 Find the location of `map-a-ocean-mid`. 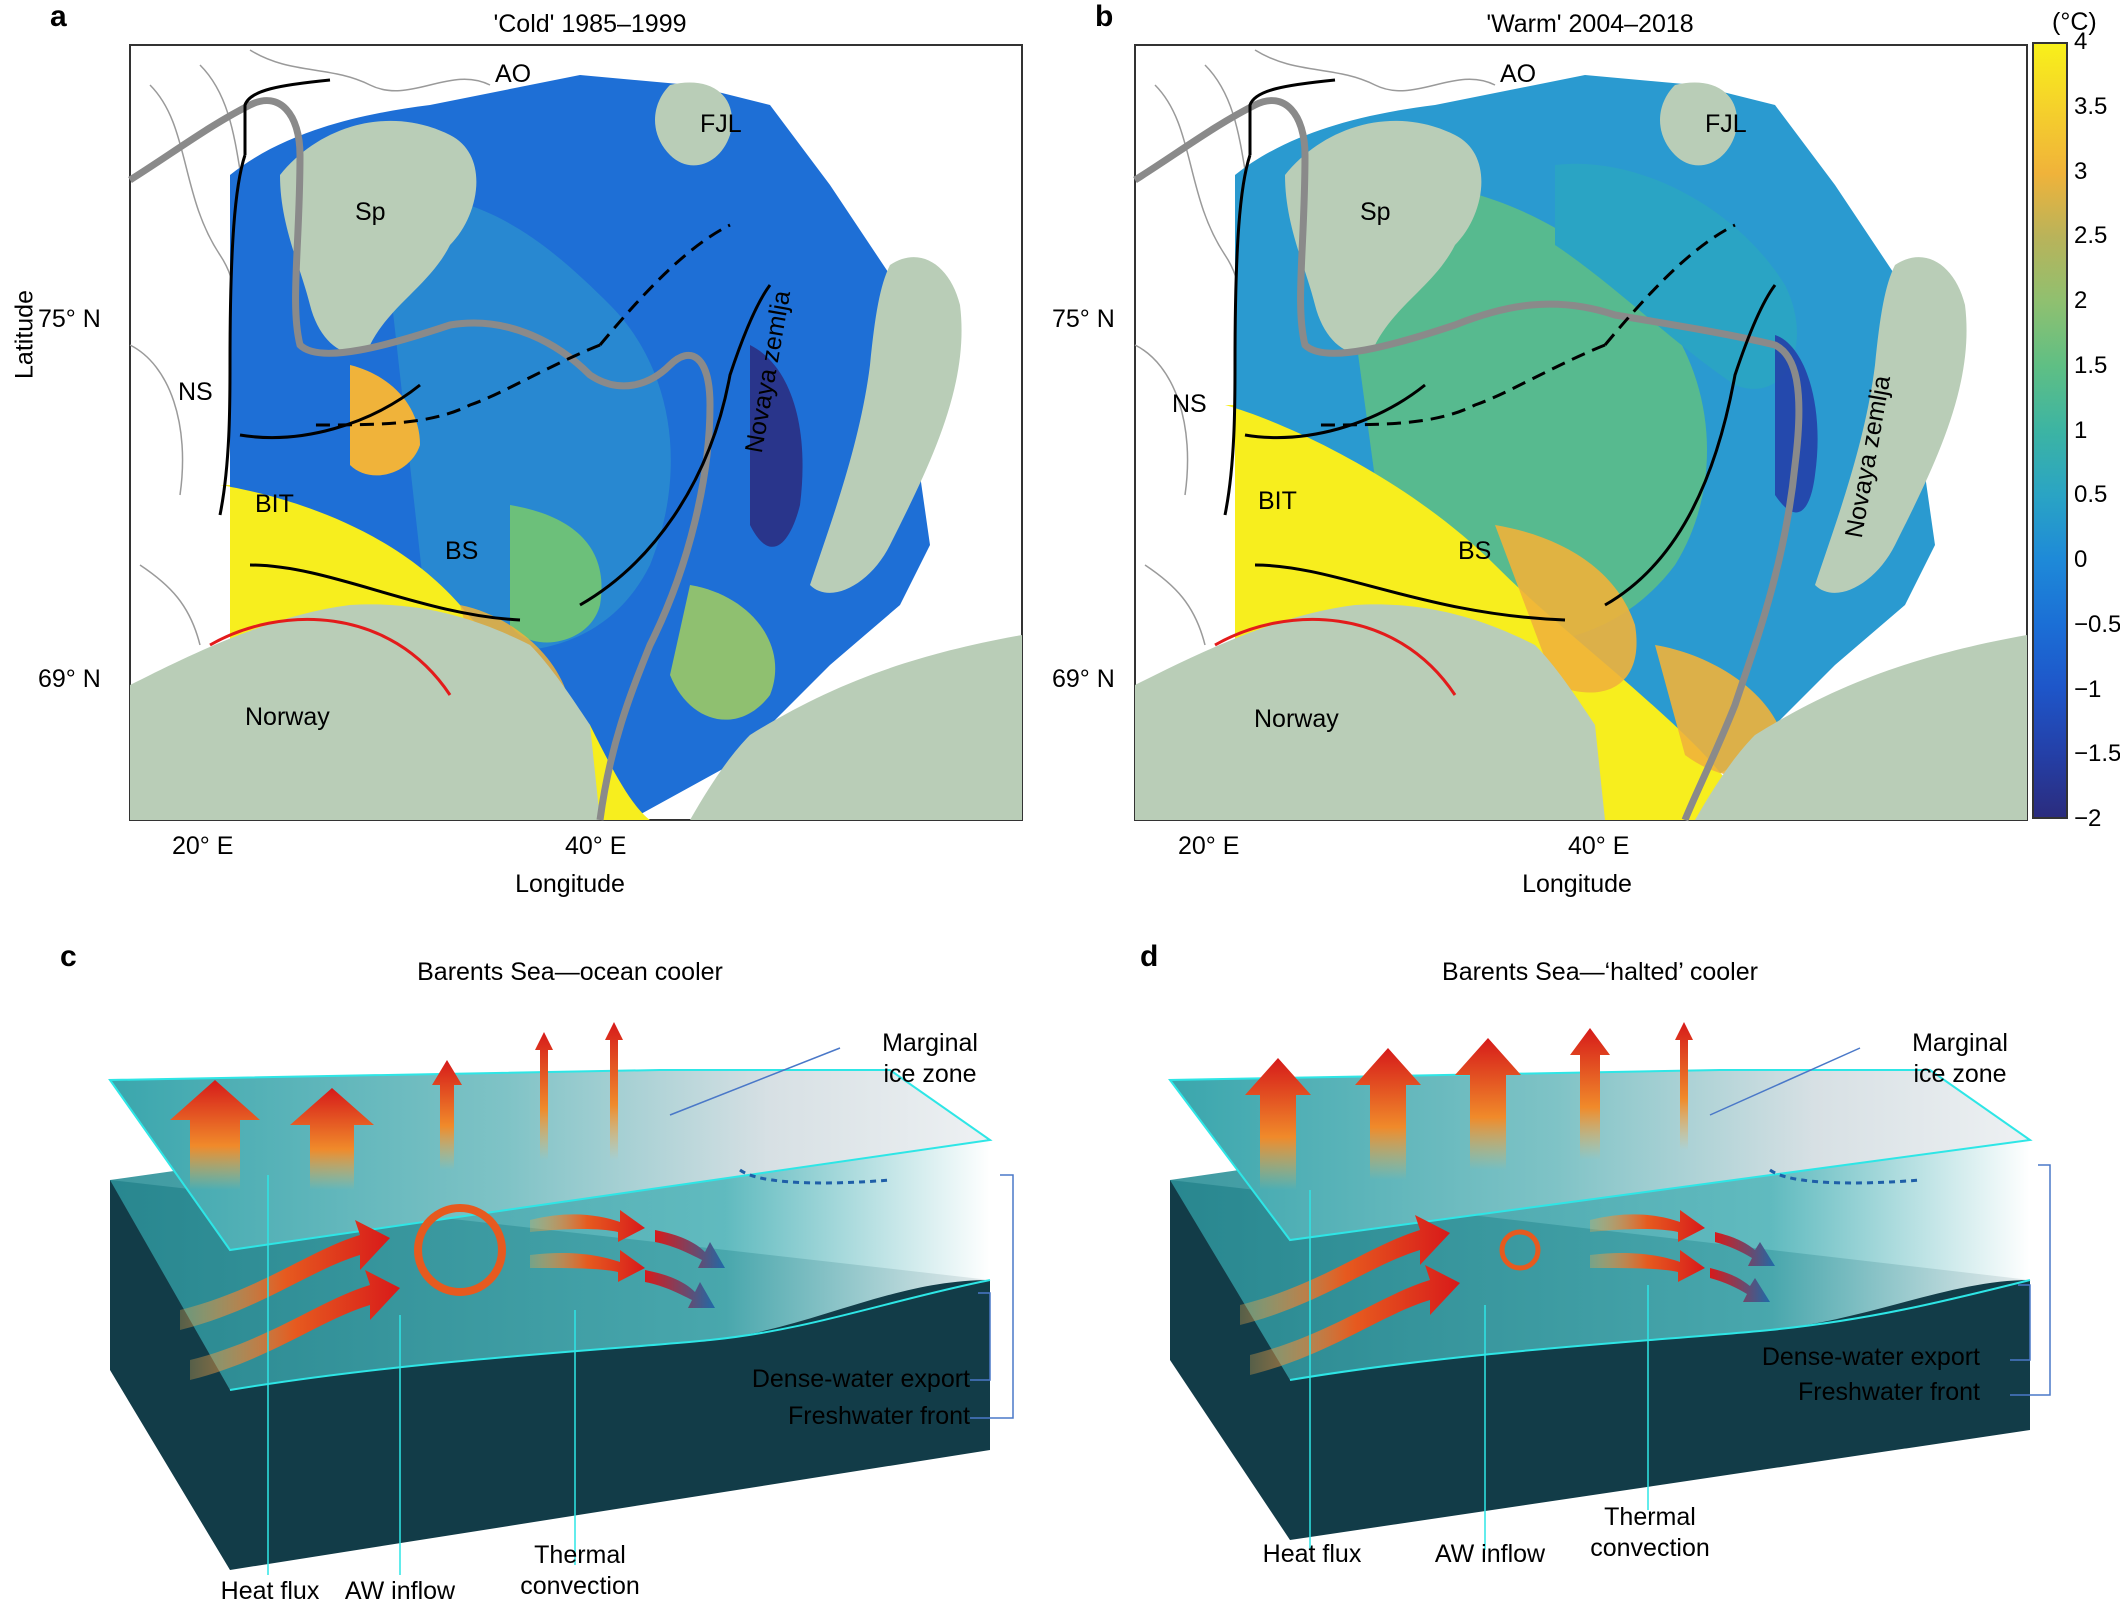

map-a-ocean-mid is located at coordinates (525, 423).